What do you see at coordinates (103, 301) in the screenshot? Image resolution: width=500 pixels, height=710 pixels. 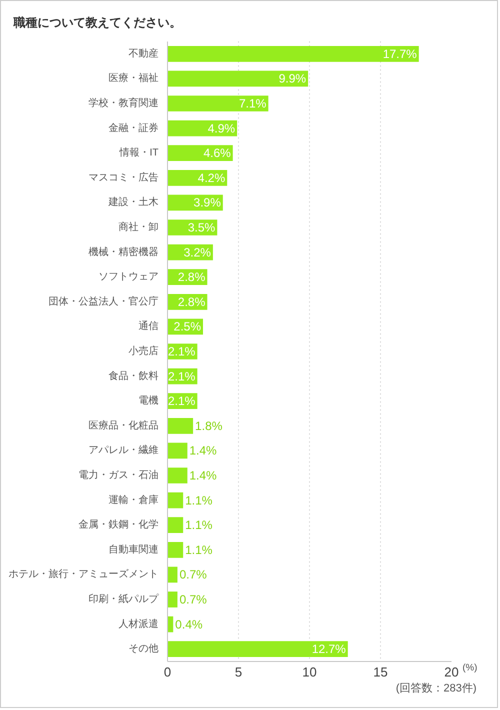 I see `y-tick-label: 団体・公益法人・官公庁` at bounding box center [103, 301].